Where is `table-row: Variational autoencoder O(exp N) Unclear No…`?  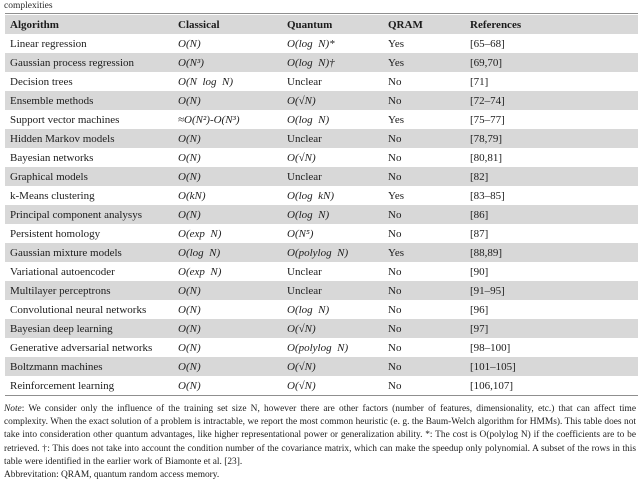 table-row: Variational autoencoder O(exp N) Unclear No… is located at coordinates (321, 271).